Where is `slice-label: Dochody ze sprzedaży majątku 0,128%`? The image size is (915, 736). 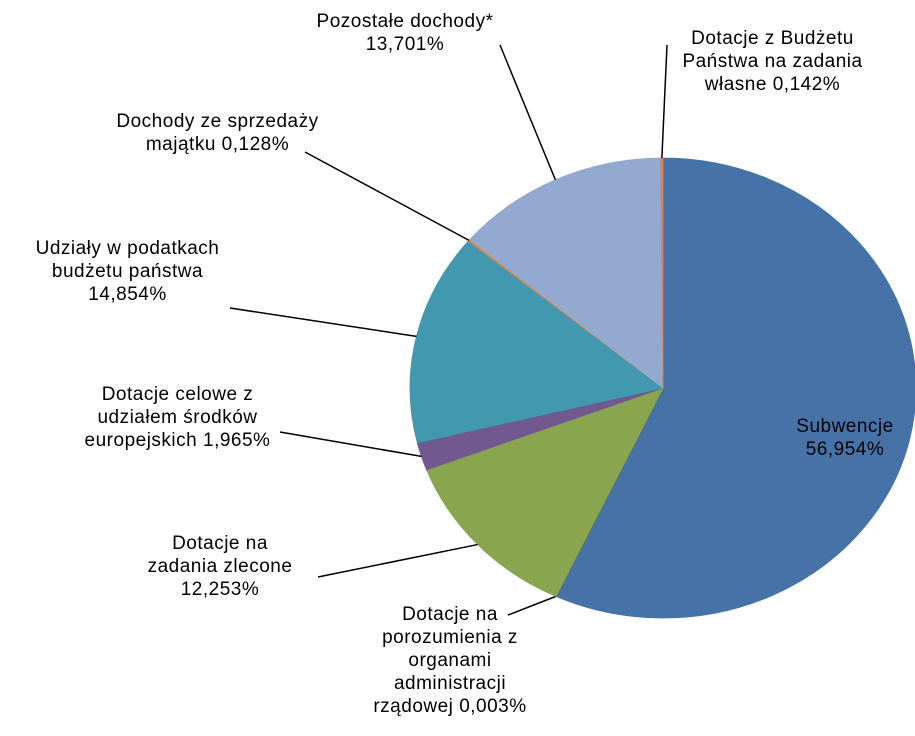
slice-label: Dochody ze sprzedaży majątku 0,128% is located at coordinates (217, 133).